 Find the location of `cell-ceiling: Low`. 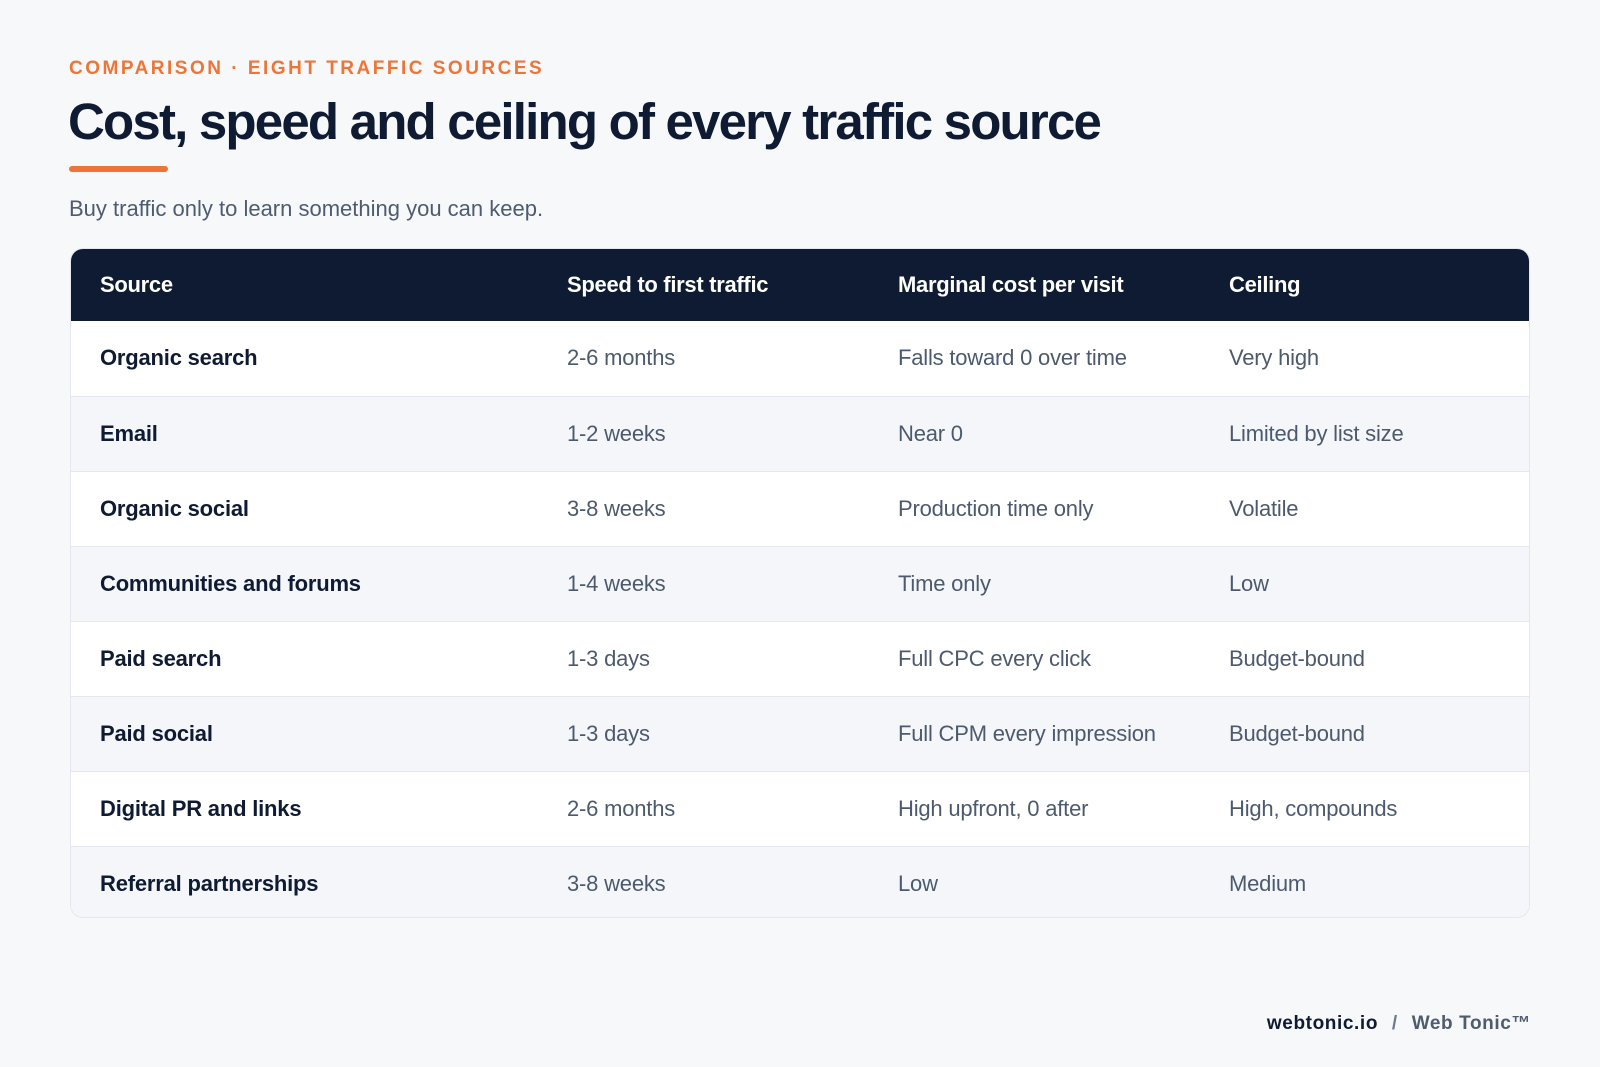

cell-ceiling: Low is located at coordinates (1249, 583).